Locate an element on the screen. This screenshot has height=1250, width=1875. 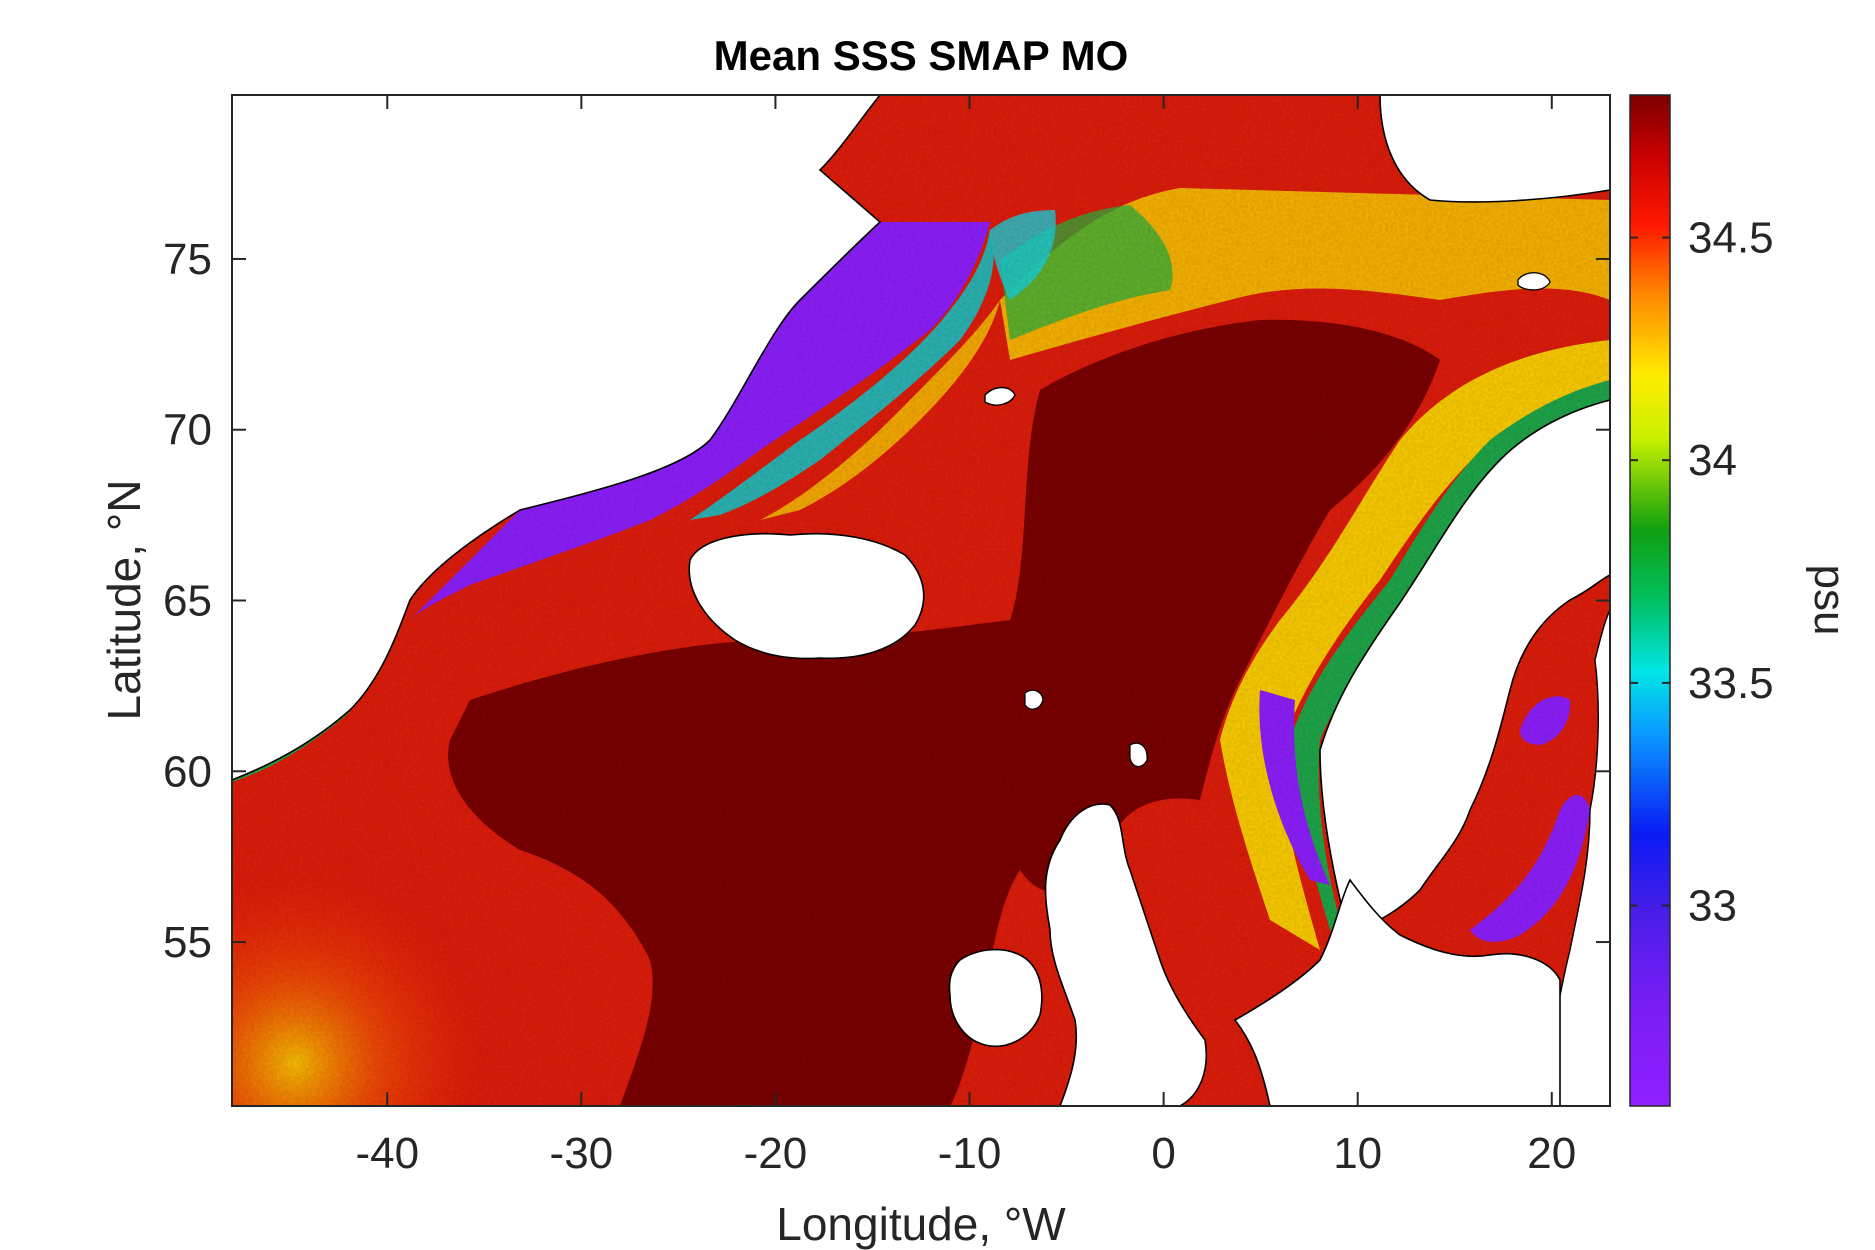
land-shetland is located at coordinates (1138, 755).